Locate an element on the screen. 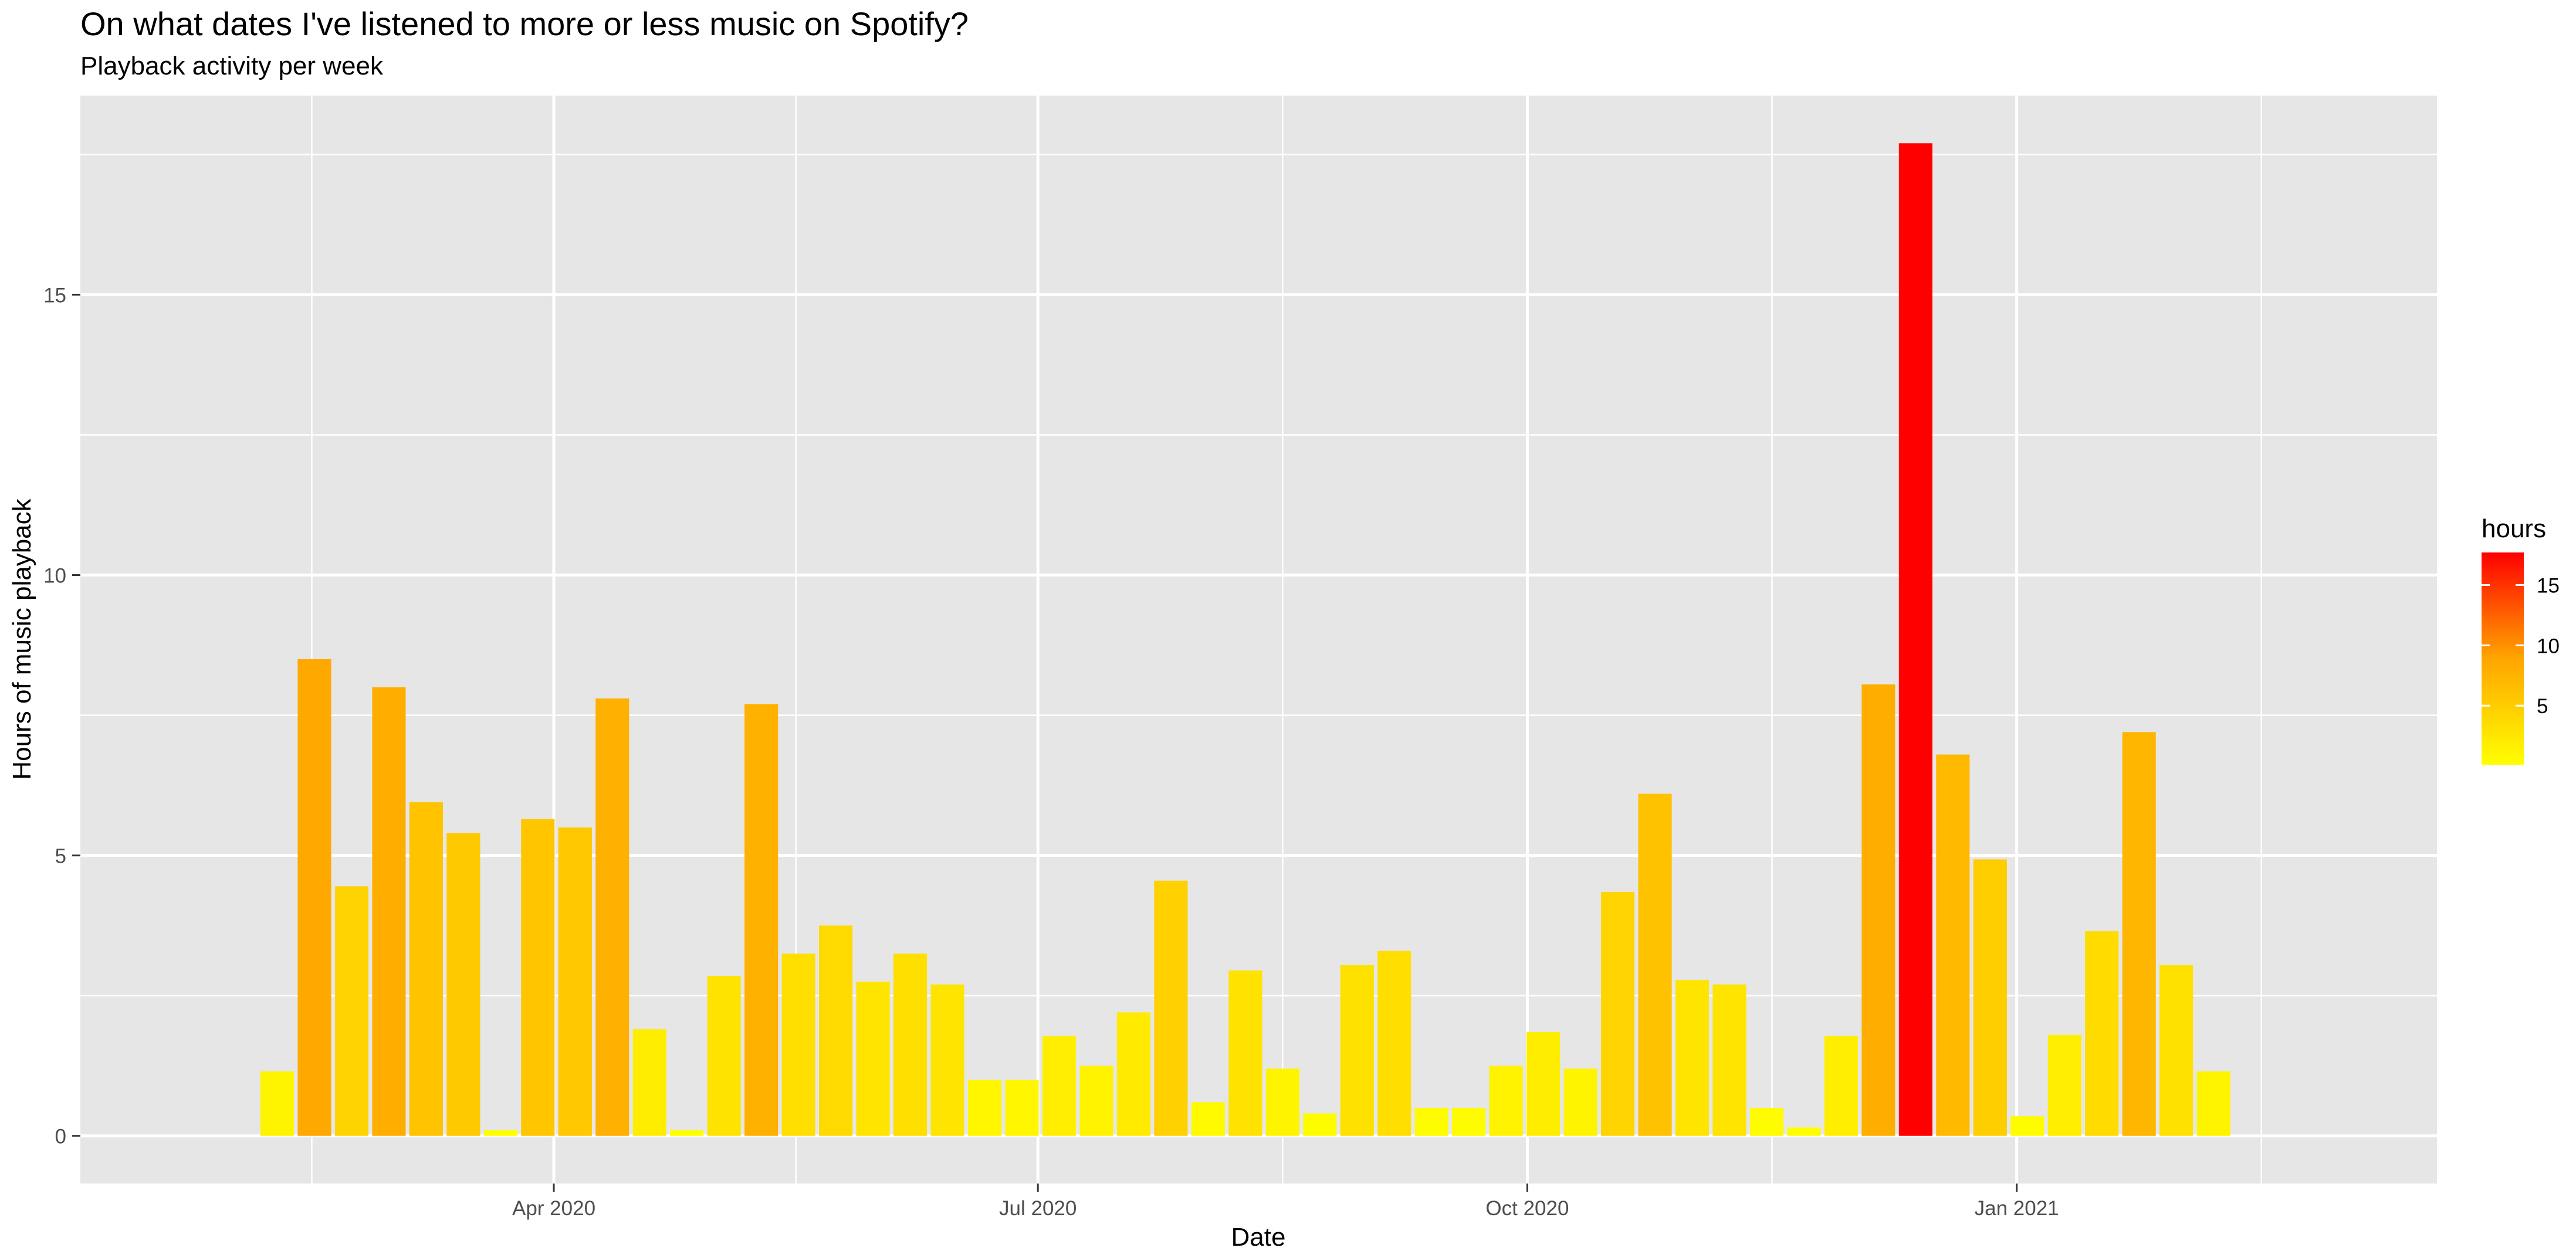 The image size is (2576, 1258). y-axis-label: Hours of music playback is located at coordinates (22, 638).